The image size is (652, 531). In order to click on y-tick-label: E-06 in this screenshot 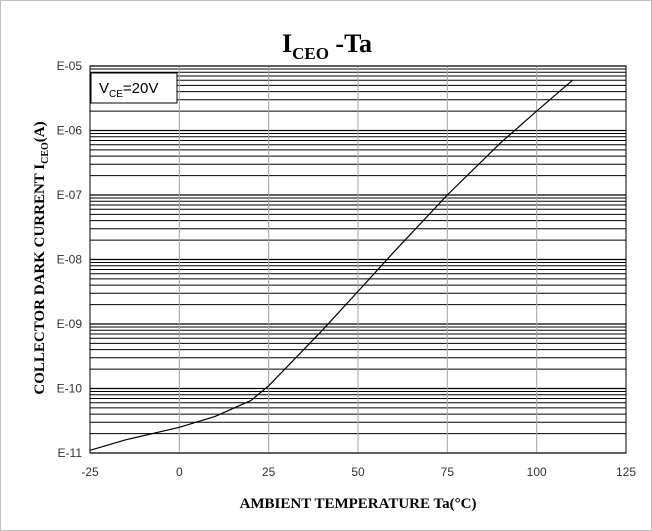, I will do `click(70, 131)`.